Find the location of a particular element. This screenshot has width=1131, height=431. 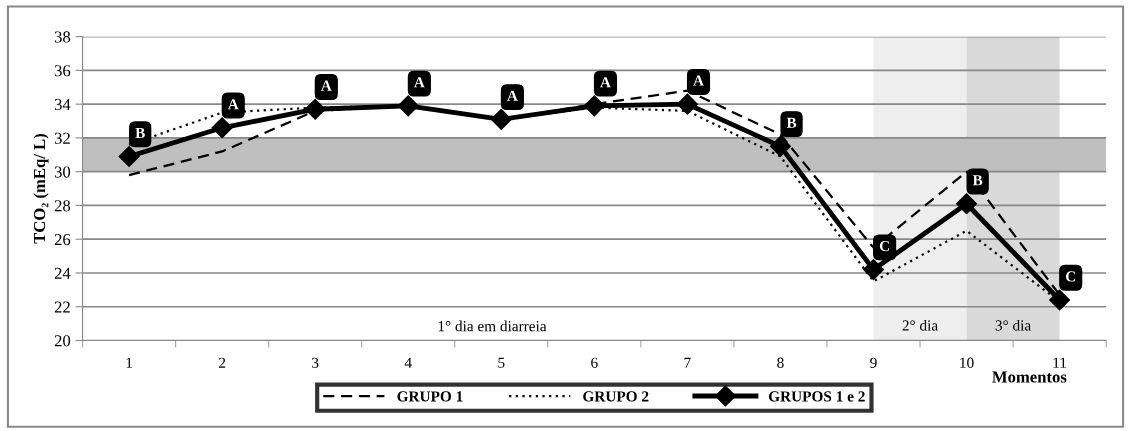

legend-label: GRUPO 1 is located at coordinates (430, 396).